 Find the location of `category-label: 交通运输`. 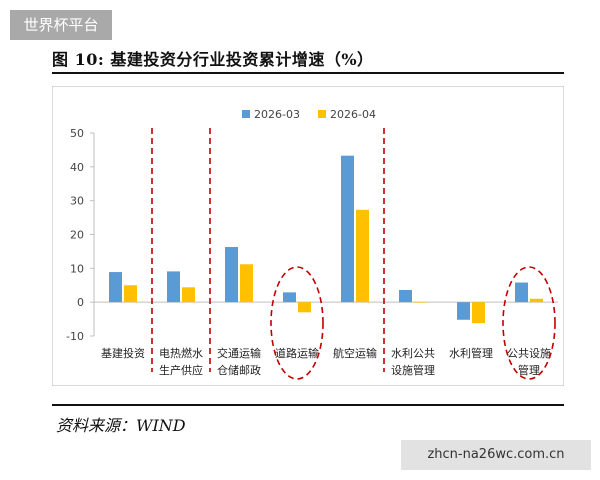

category-label: 交通运输 is located at coordinates (239, 353).